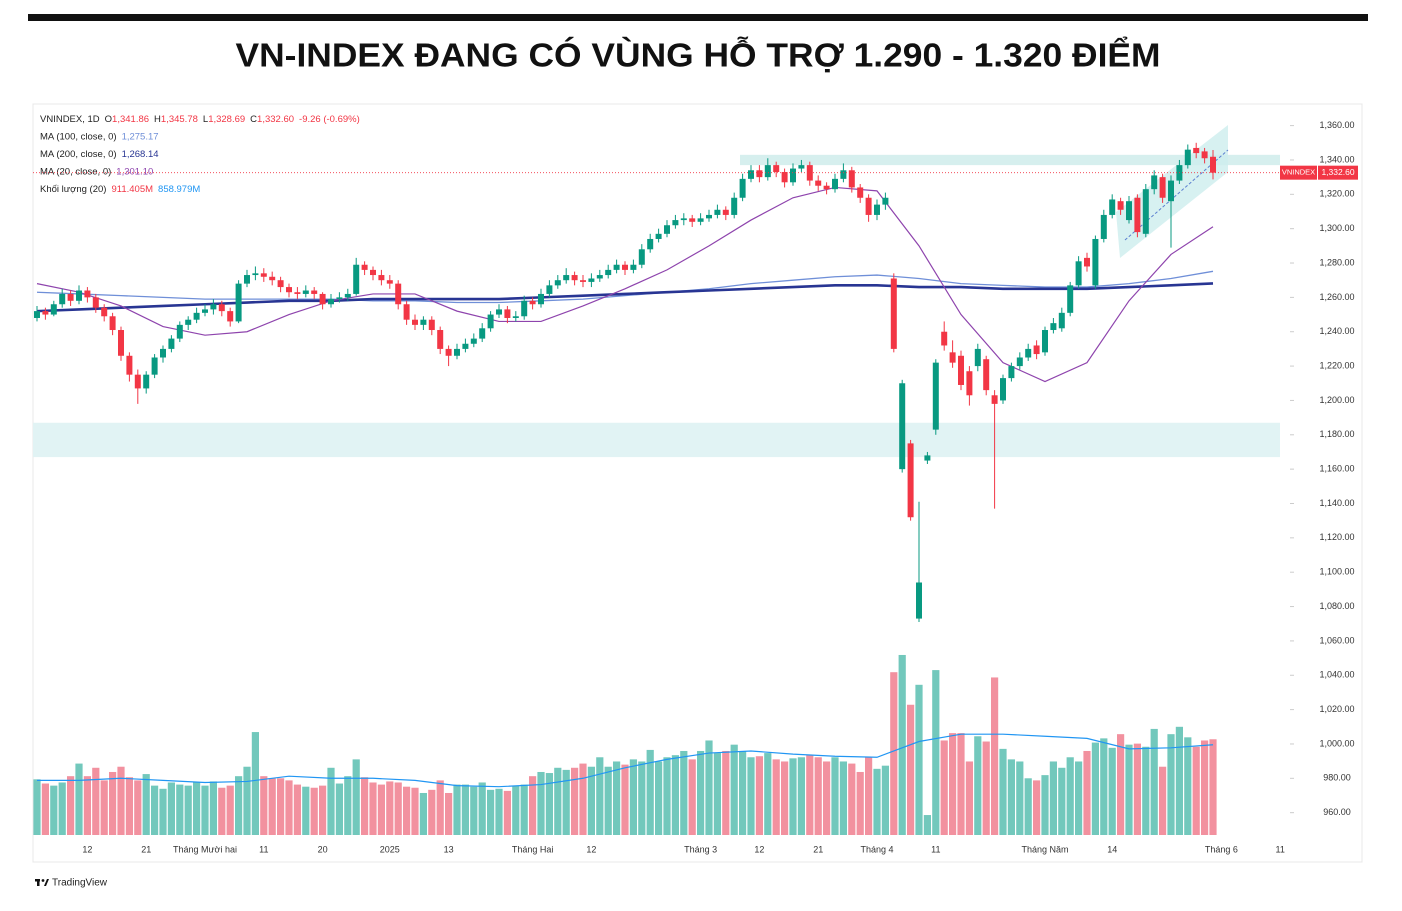  I want to click on y-tick-label: 1,020.00, so click(1336, 709).